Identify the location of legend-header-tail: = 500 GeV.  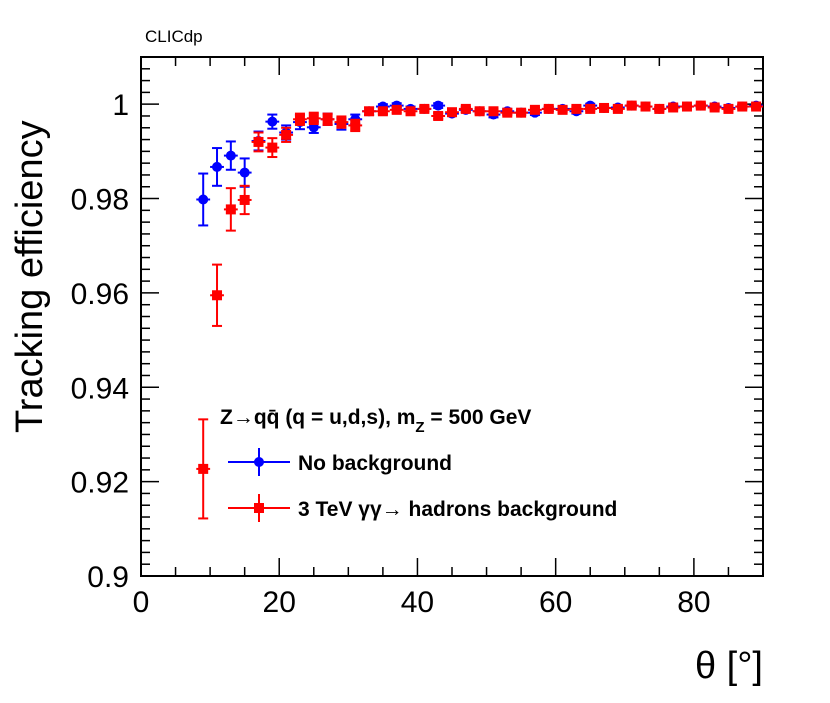
(478, 417).